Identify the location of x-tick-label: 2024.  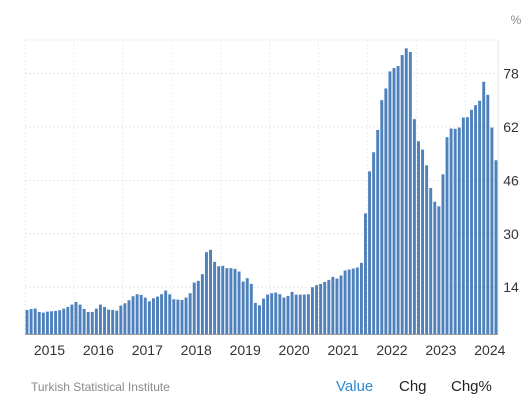
(489, 350).